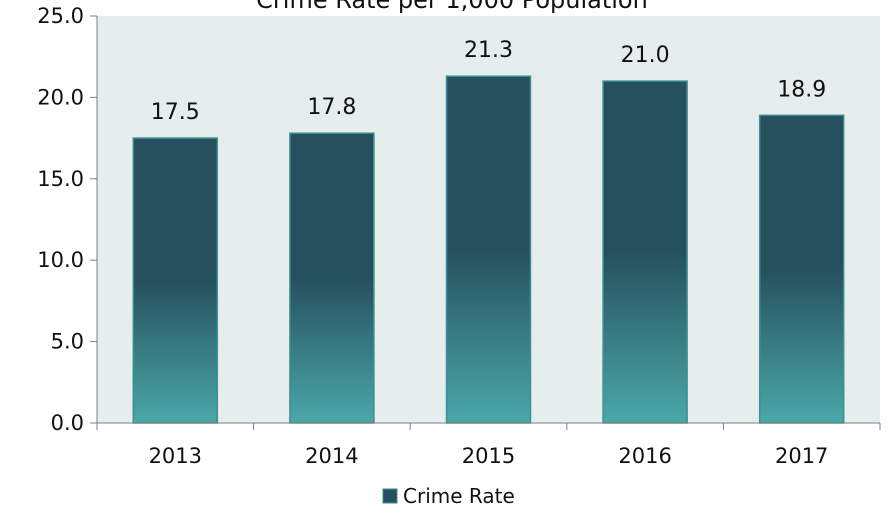 This screenshot has height=512, width=894. Describe the element at coordinates (644, 456) in the screenshot. I see `x-tick-label-2016: 2016` at that location.